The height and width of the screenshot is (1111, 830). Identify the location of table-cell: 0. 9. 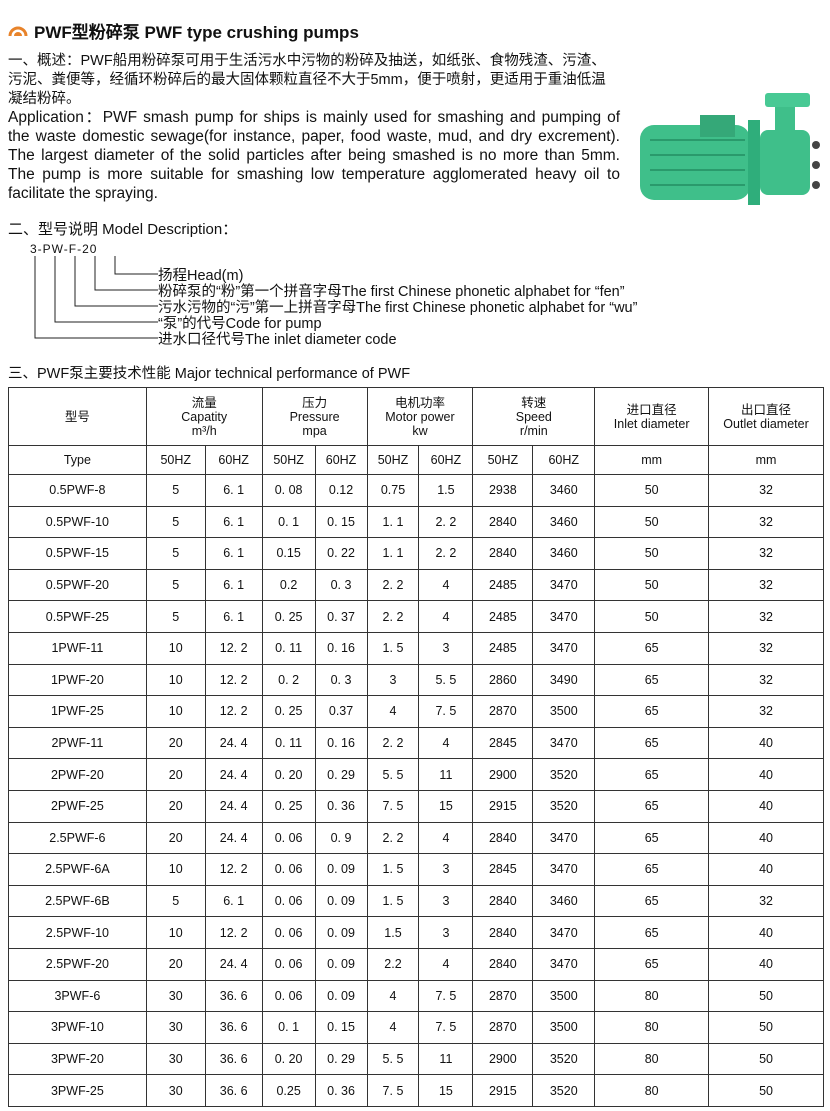
(341, 838).